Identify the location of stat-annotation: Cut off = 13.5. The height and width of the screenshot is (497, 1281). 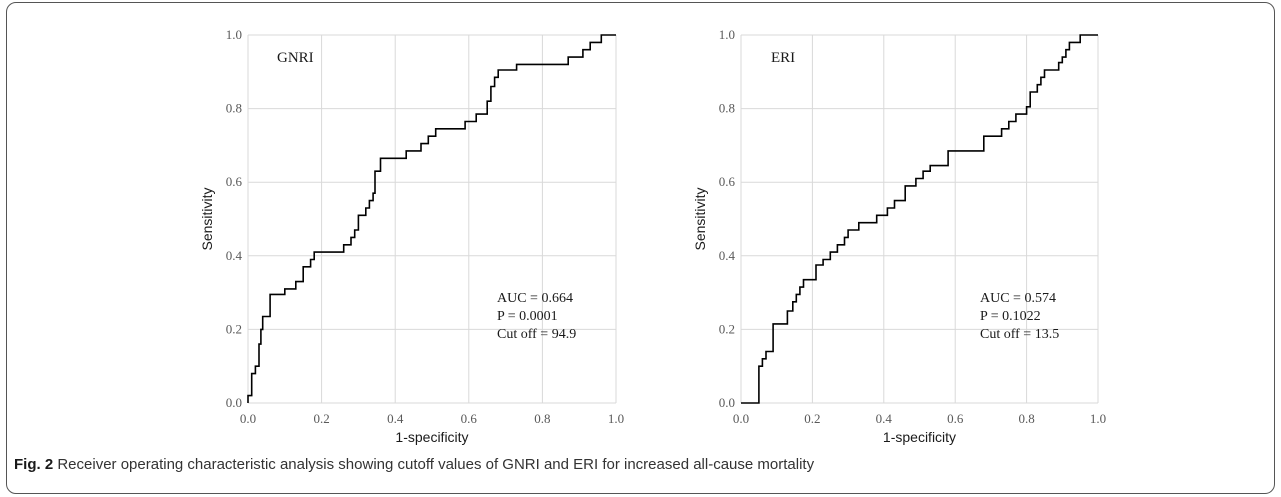
(1019, 334).